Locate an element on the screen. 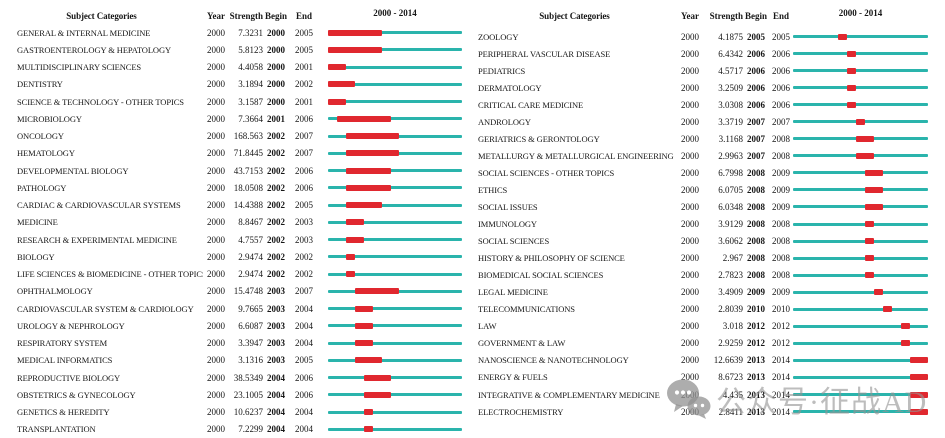 The height and width of the screenshot is (438, 945). table-row: ETHICS 2000 6.0705 2008 2009 is located at coordinates (708, 189).